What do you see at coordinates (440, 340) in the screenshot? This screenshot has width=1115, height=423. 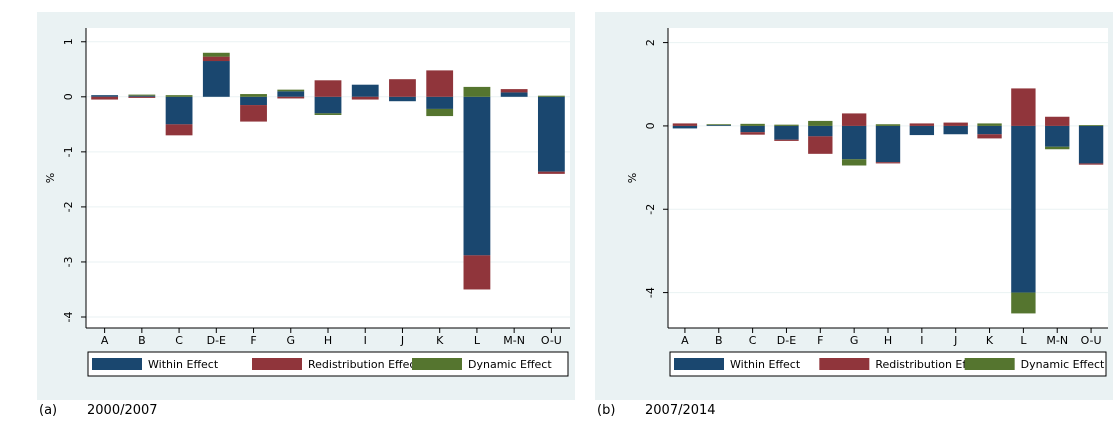 I see `x-tick-label: K` at bounding box center [440, 340].